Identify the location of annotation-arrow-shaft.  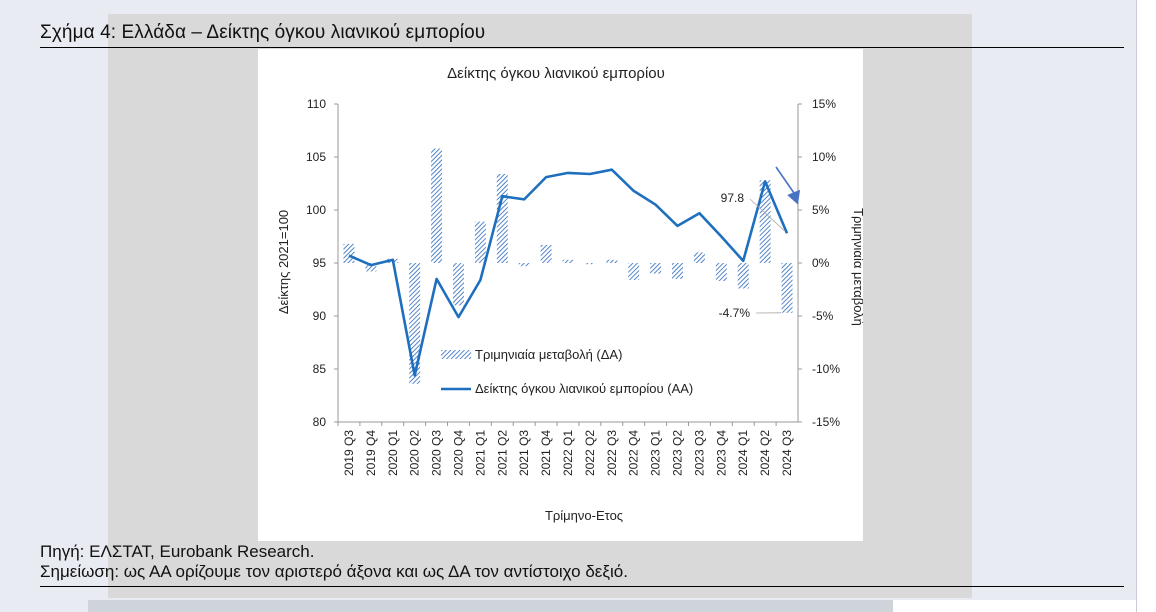
(785, 180).